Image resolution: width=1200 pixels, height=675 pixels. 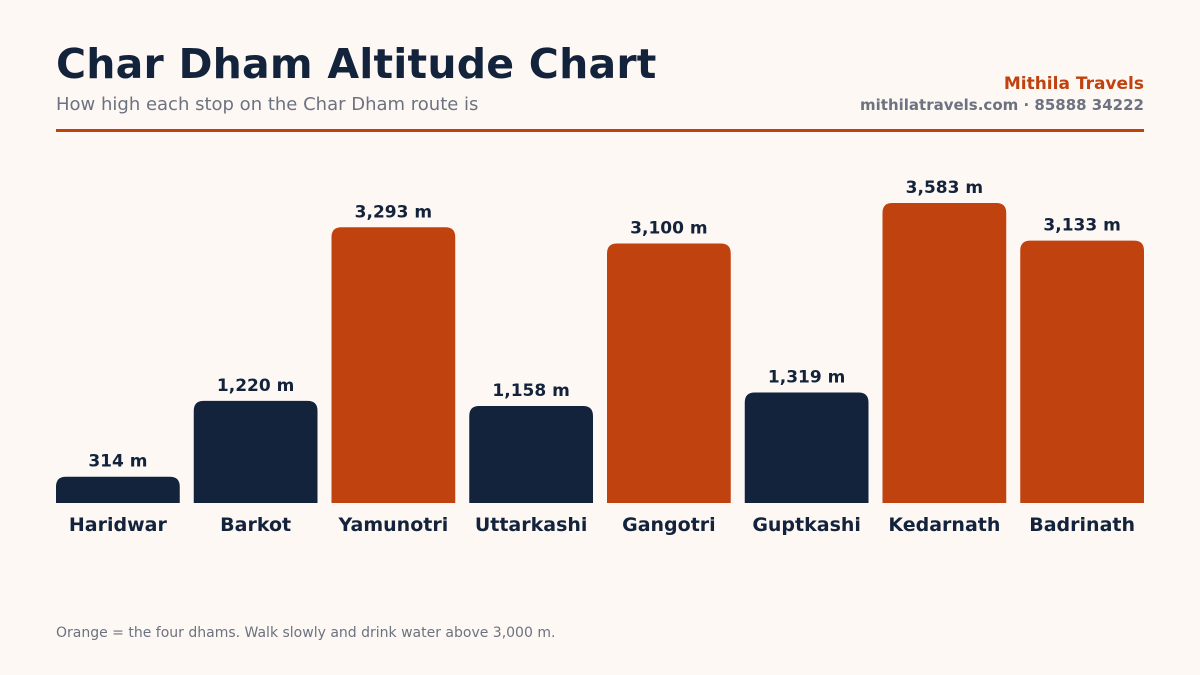 What do you see at coordinates (118, 489) in the screenshot?
I see `bar-haridwar` at bounding box center [118, 489].